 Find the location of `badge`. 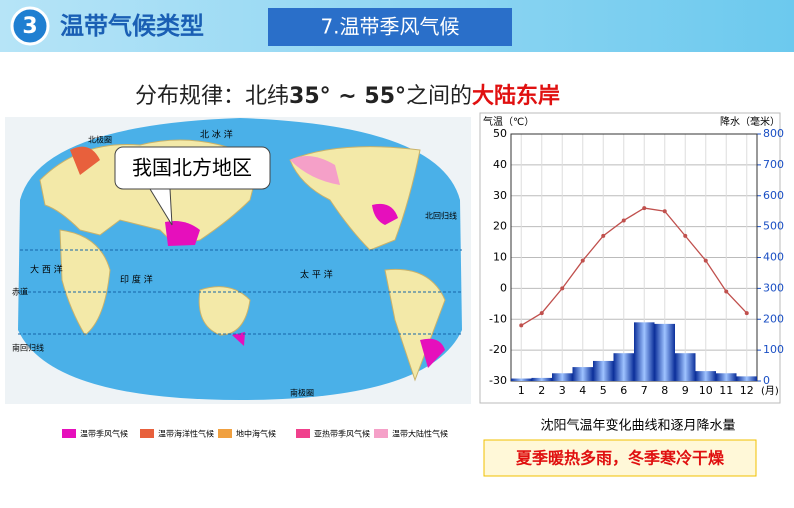

badge is located at coordinates (30, 26).